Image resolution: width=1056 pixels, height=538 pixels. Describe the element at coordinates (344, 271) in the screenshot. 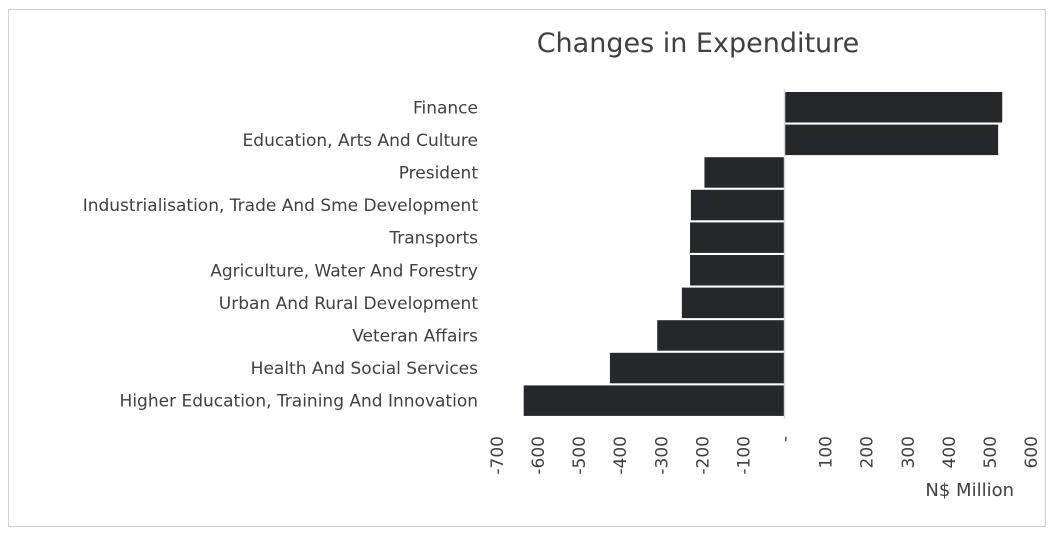

I see `category-label: Agriculture, Water And Forestry` at that location.